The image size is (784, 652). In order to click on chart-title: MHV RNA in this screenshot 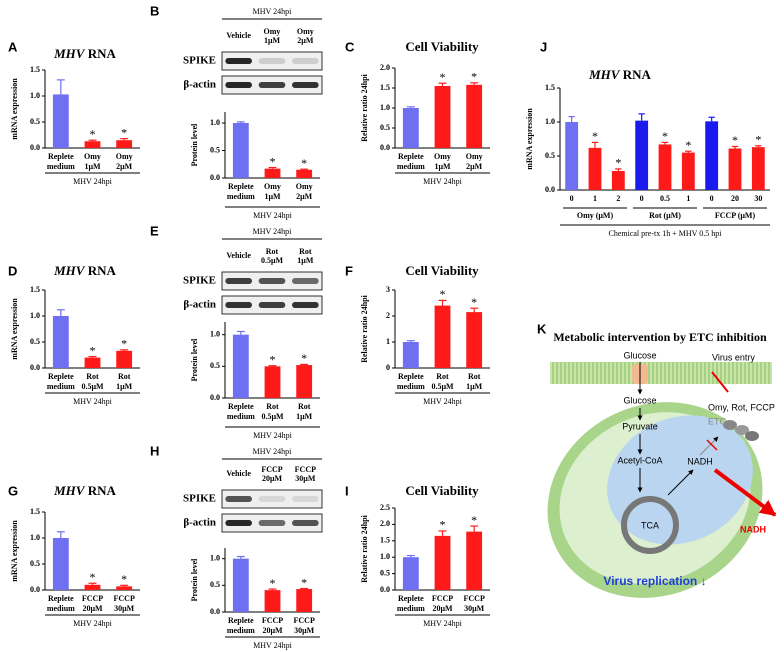, I will do `click(84, 490)`.